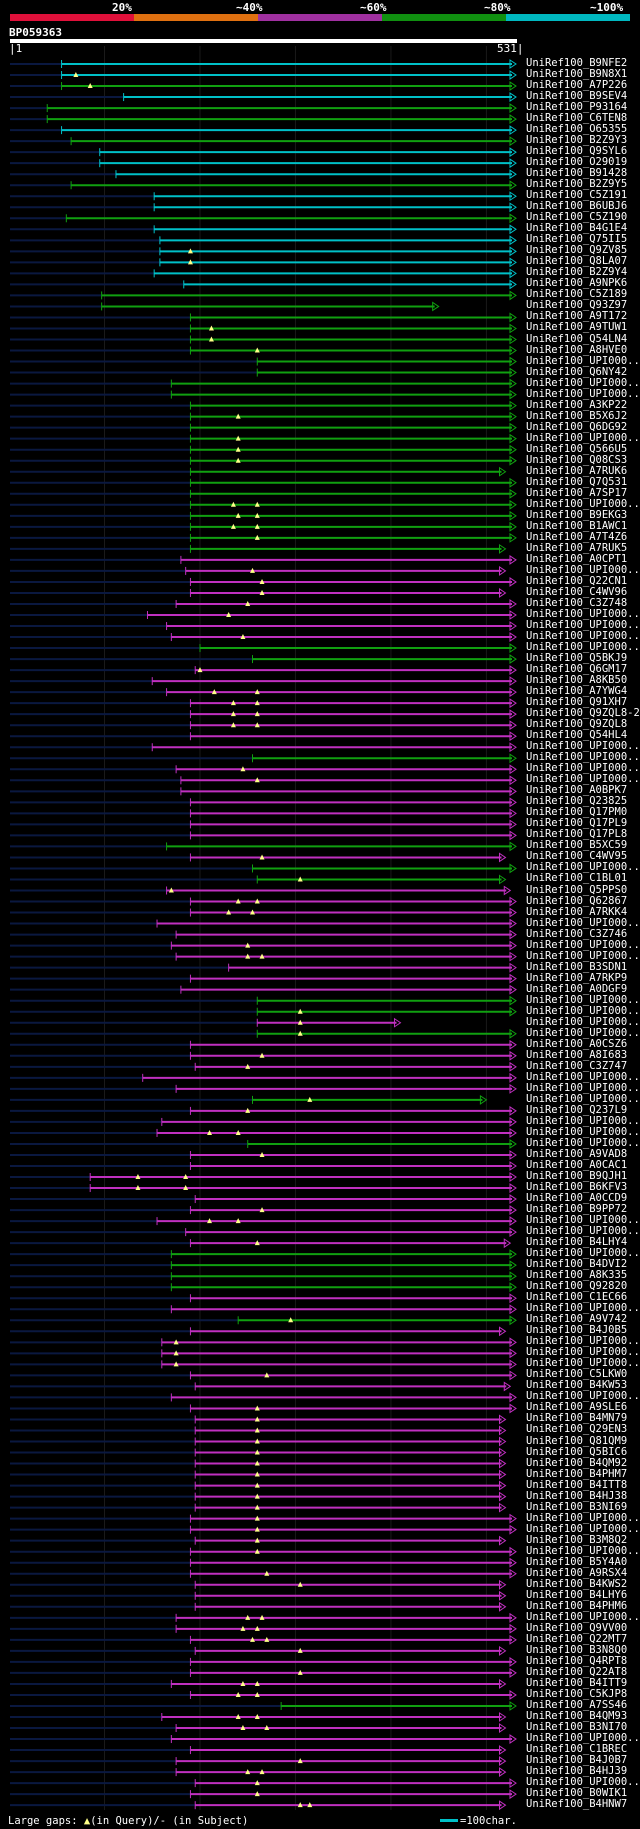  Describe the element at coordinates (577, 195) in the screenshot. I see `hit-label: UniRef100_C5Z191` at that location.